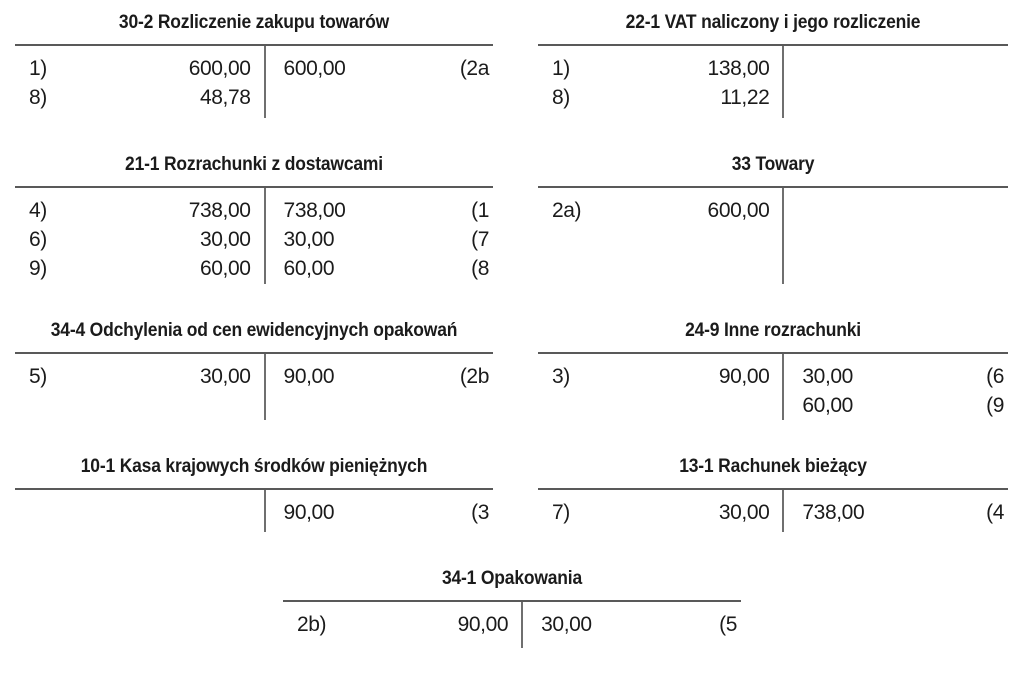 Image resolution: width=1024 pixels, height=679 pixels. Describe the element at coordinates (225, 97) in the screenshot. I see `entry-amount: 48,78` at that location.